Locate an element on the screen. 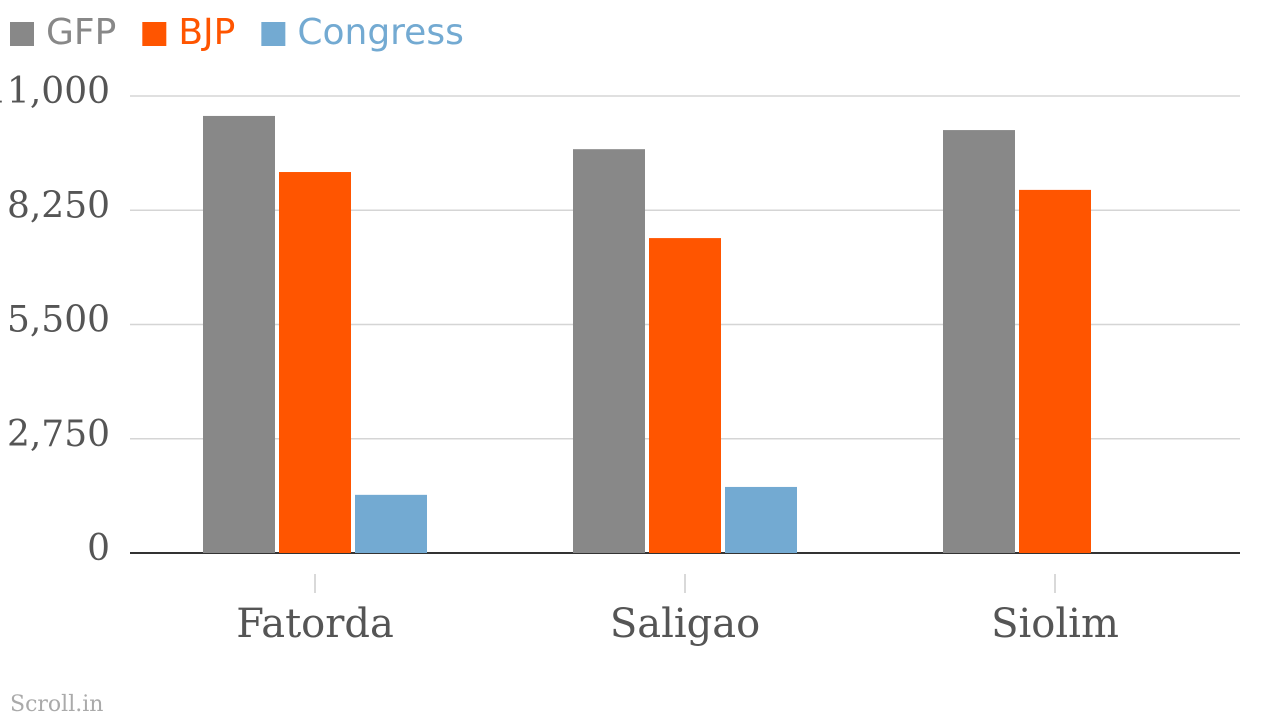 The image size is (1280, 720). legend-label: GFP is located at coordinates (81, 32).